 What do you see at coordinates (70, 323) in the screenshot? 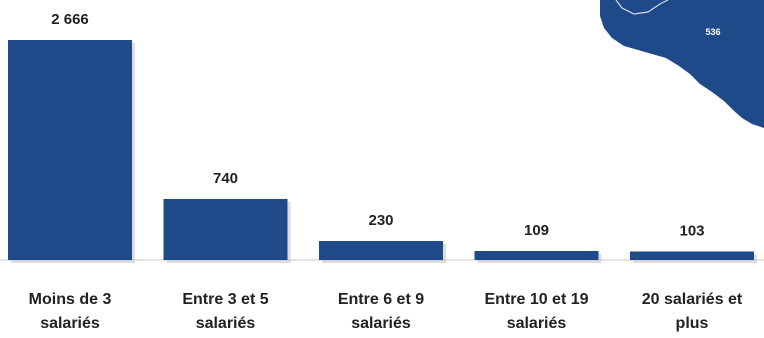
I see `category-label-0-line-1: salariés` at bounding box center [70, 323].